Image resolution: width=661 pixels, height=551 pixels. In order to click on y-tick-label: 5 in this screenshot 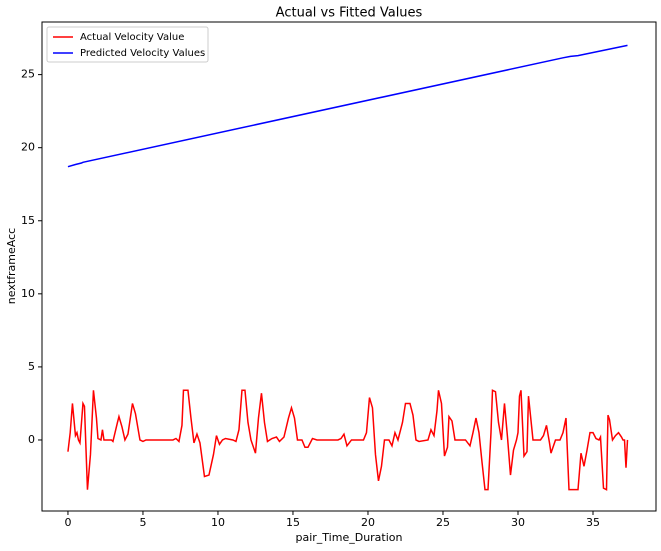, I will do `click(31, 366)`.